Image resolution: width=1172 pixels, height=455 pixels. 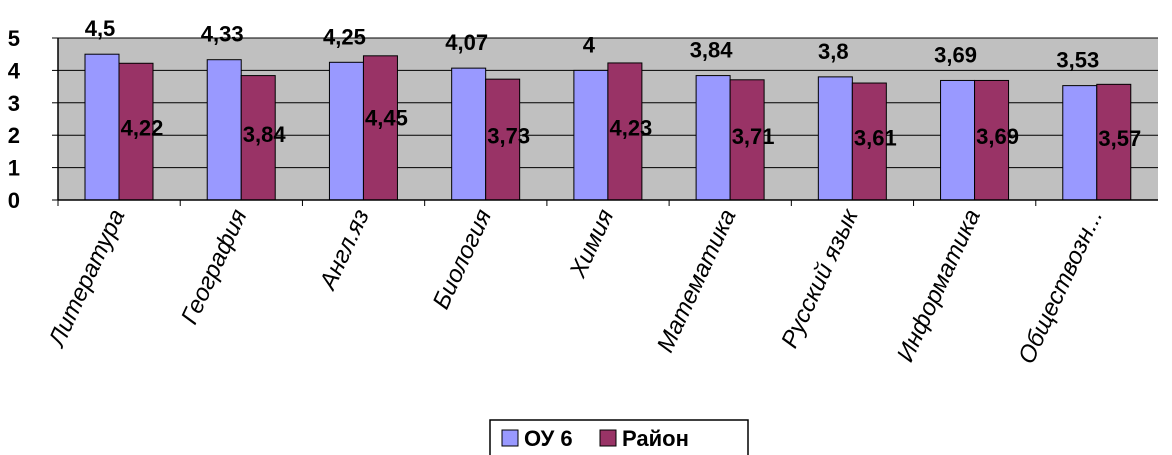 What do you see at coordinates (508, 136) in the screenshot?
I see `data-label: 3,73` at bounding box center [508, 136].